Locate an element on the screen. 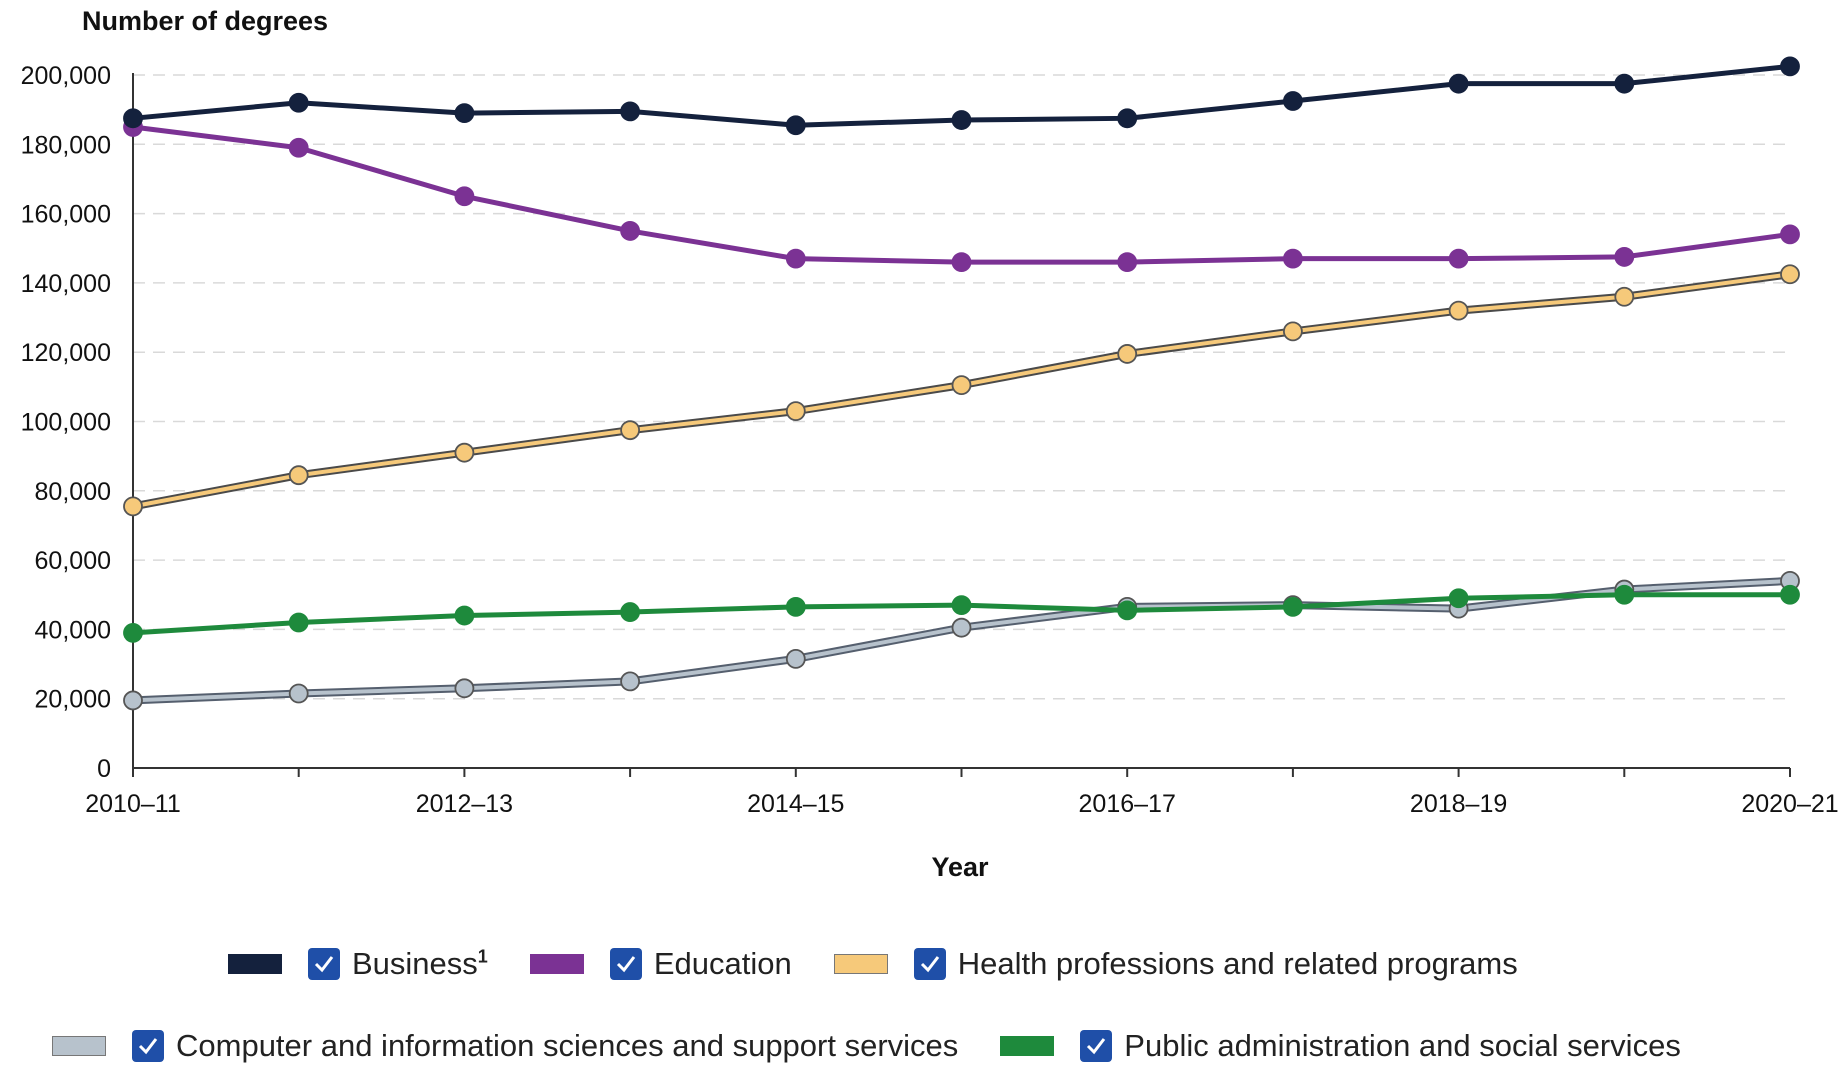 The height and width of the screenshot is (1068, 1842). y-tick-label: 40,000 is located at coordinates (73, 630).